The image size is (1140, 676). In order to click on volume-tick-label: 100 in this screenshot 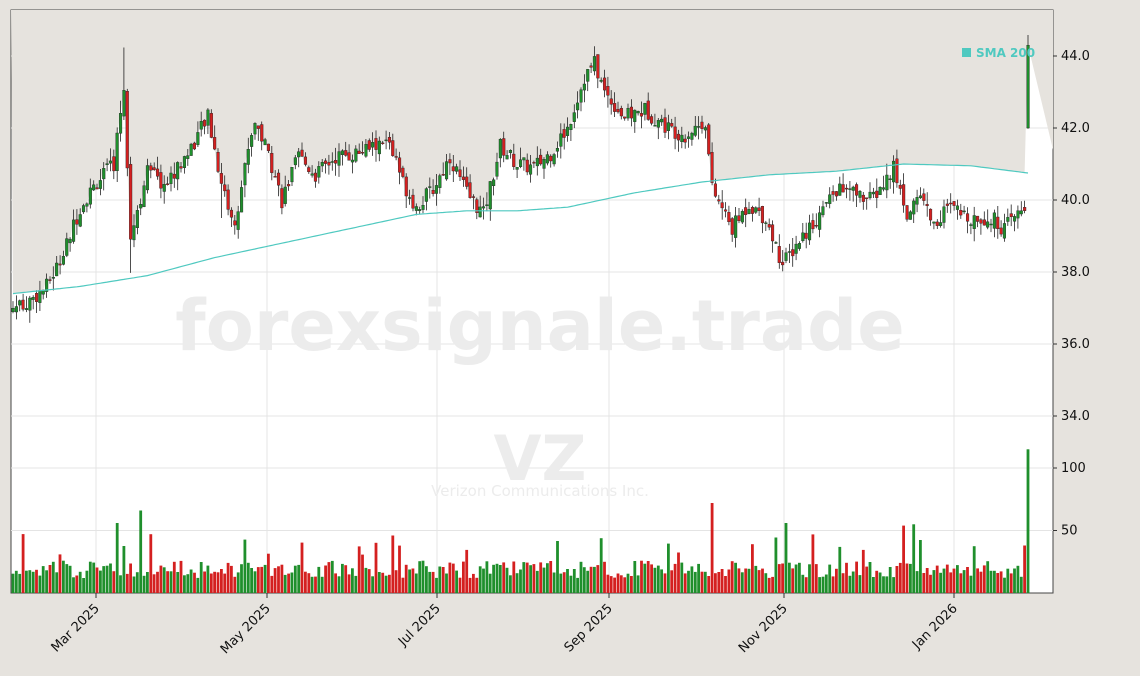, I will do `click(1073, 468)`.